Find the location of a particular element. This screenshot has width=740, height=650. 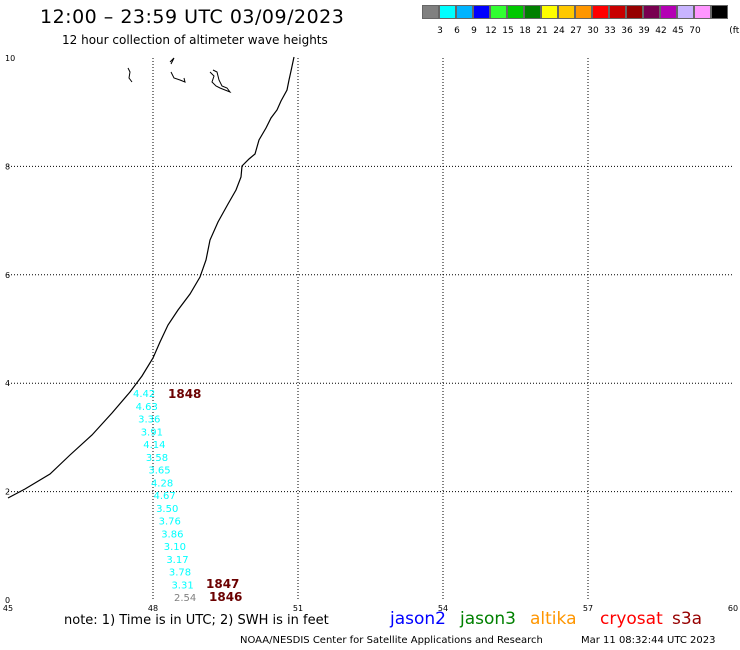

swh-value-label: 3.36 is located at coordinates (149, 420).